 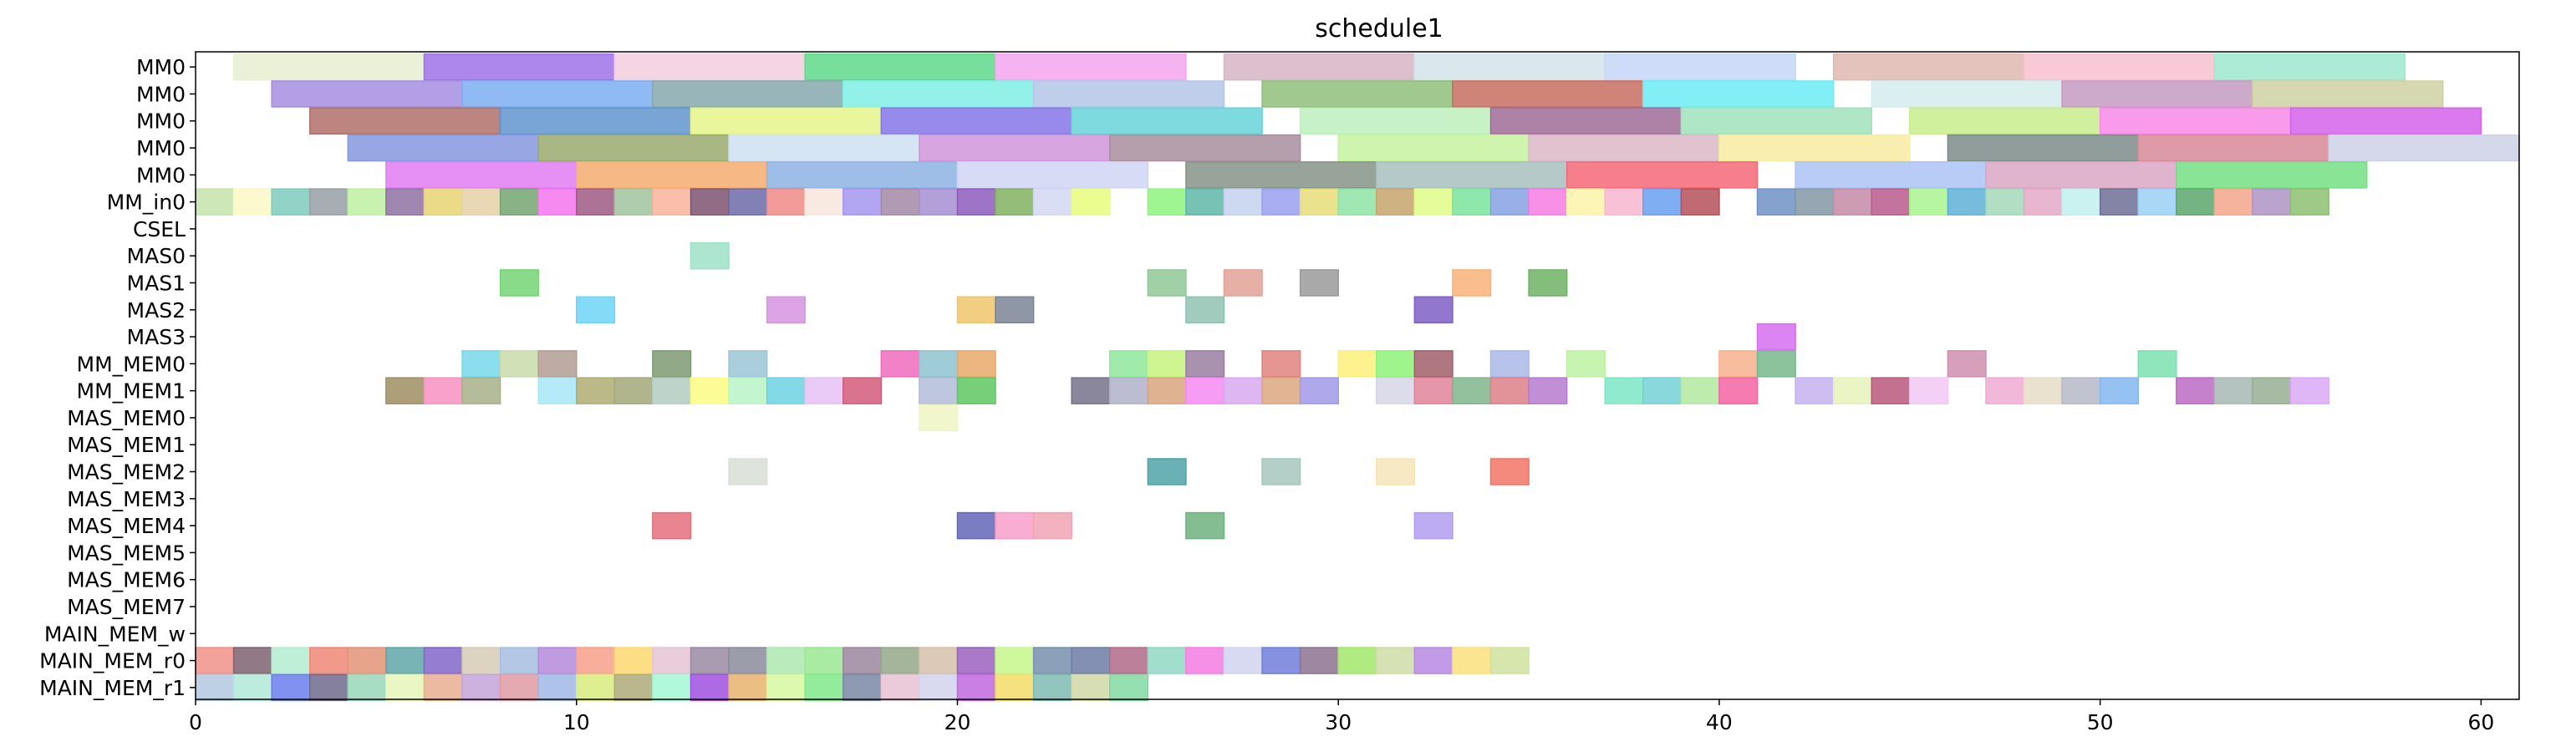 I want to click on x-tick-label: 60, so click(x=2481, y=722).